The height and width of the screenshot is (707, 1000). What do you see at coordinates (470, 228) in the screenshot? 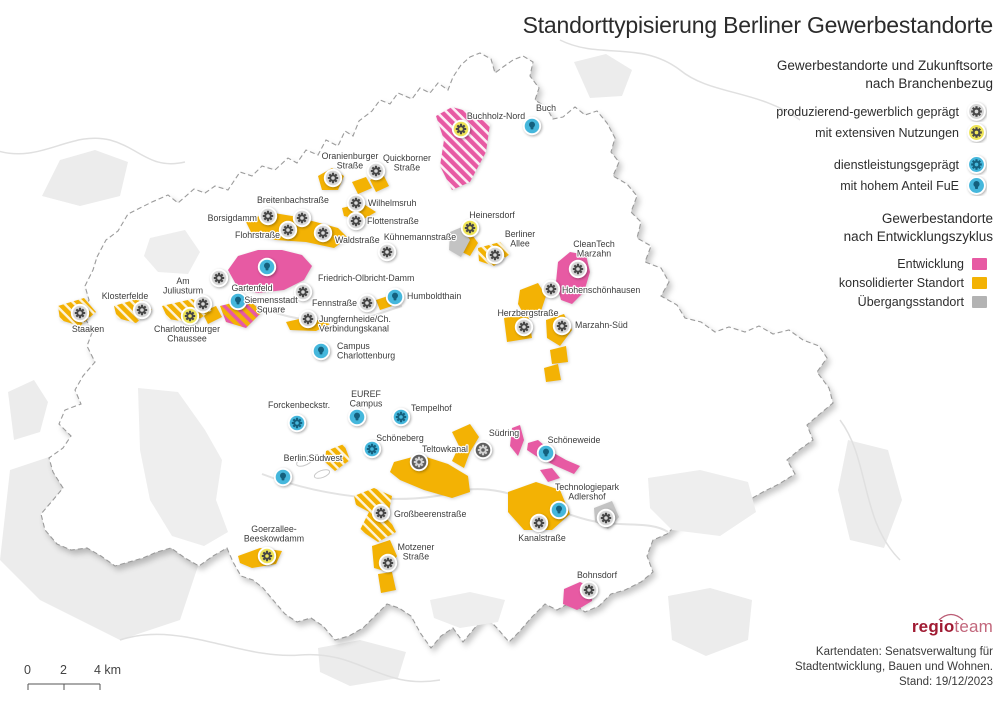
I see `marker-heinersdorf` at bounding box center [470, 228].